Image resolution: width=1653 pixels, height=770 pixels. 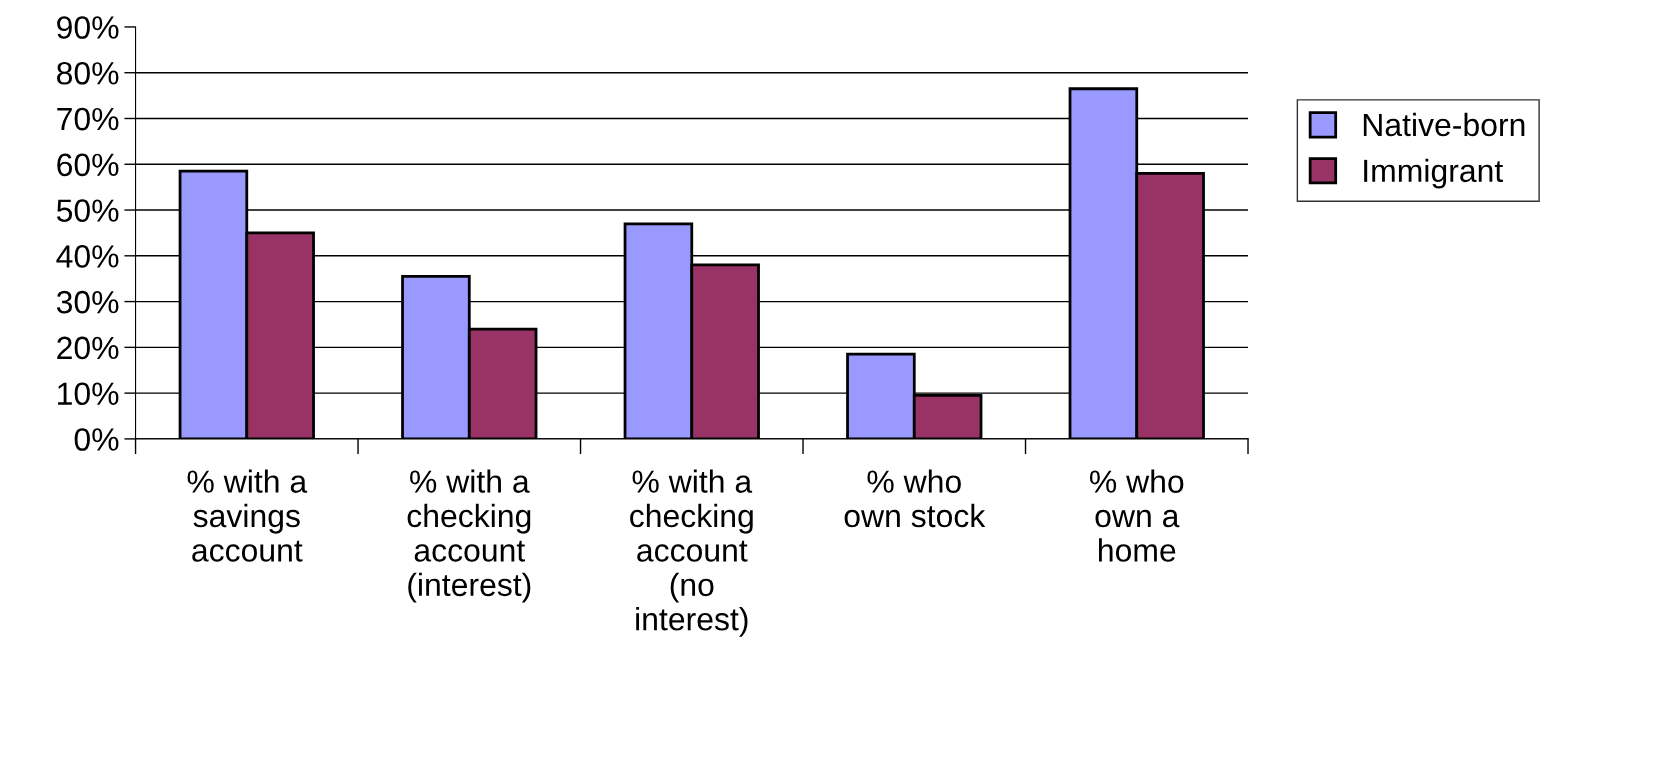 I want to click on y-tick-label: 50%, so click(x=87, y=210).